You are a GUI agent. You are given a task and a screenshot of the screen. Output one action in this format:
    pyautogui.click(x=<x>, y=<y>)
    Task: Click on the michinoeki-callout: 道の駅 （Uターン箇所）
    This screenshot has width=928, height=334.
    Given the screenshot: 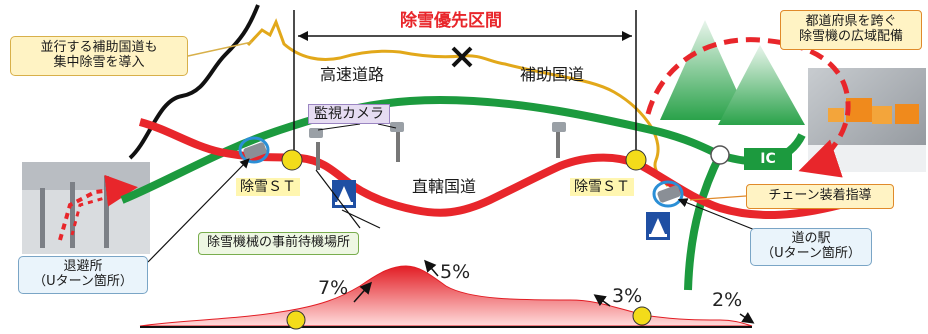 What is the action you would take?
    pyautogui.click(x=811, y=247)
    